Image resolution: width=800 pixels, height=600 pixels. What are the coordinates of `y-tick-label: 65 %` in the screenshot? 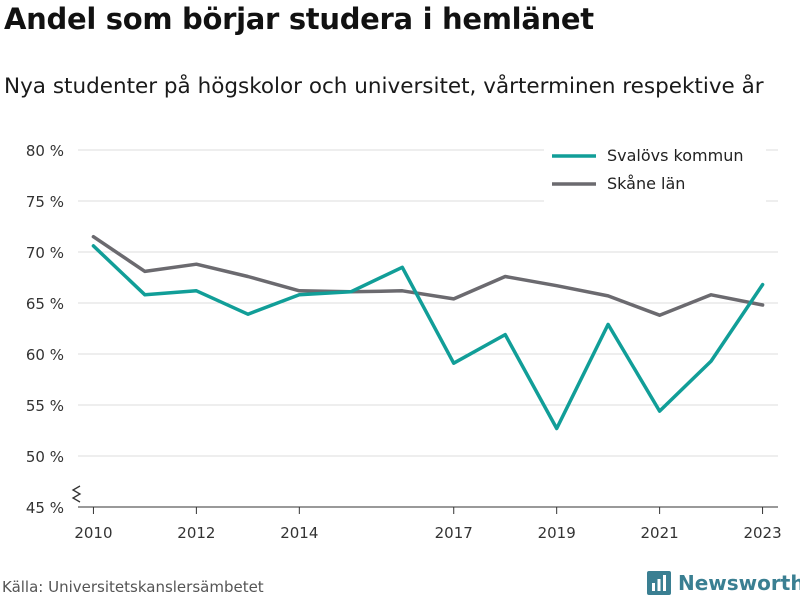 It's located at (45, 304).